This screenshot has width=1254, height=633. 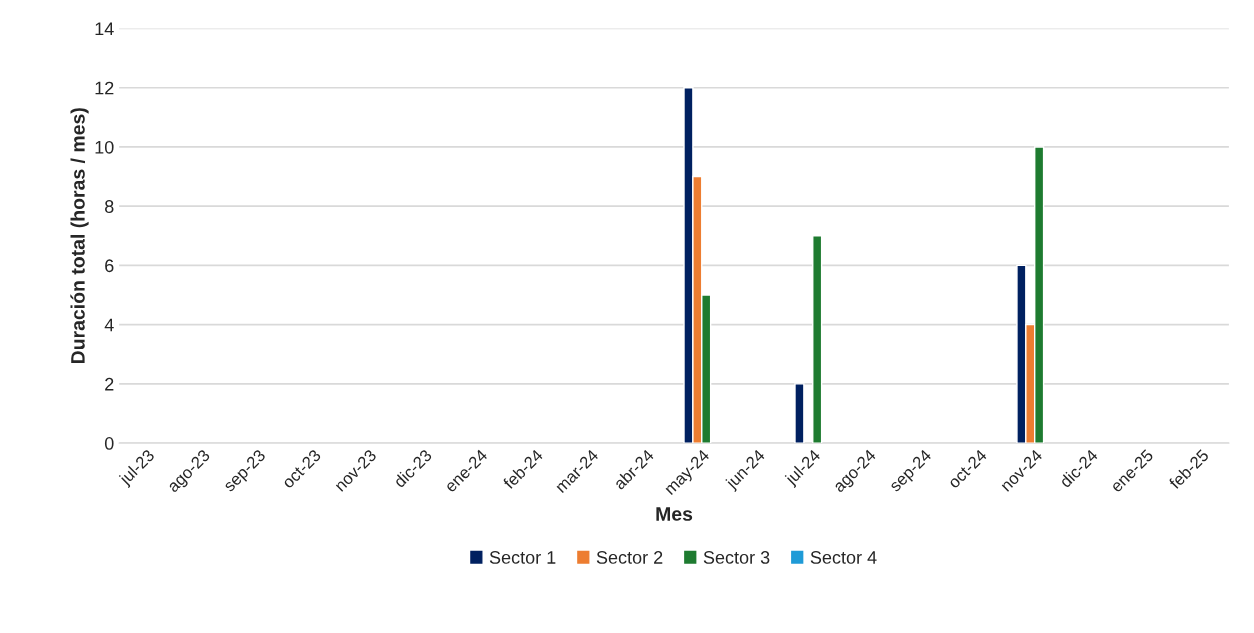 I want to click on y-tick-label: 4, so click(x=109, y=325).